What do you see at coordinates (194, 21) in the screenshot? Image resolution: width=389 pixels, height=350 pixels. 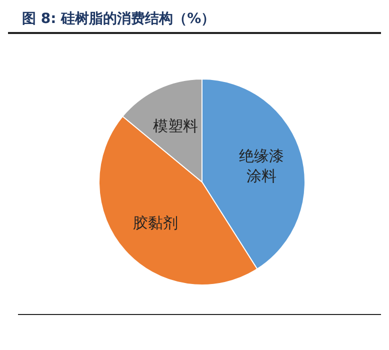 I see `chart-title: 图 8: 硅树脂的消费结构（%）` at bounding box center [194, 21].